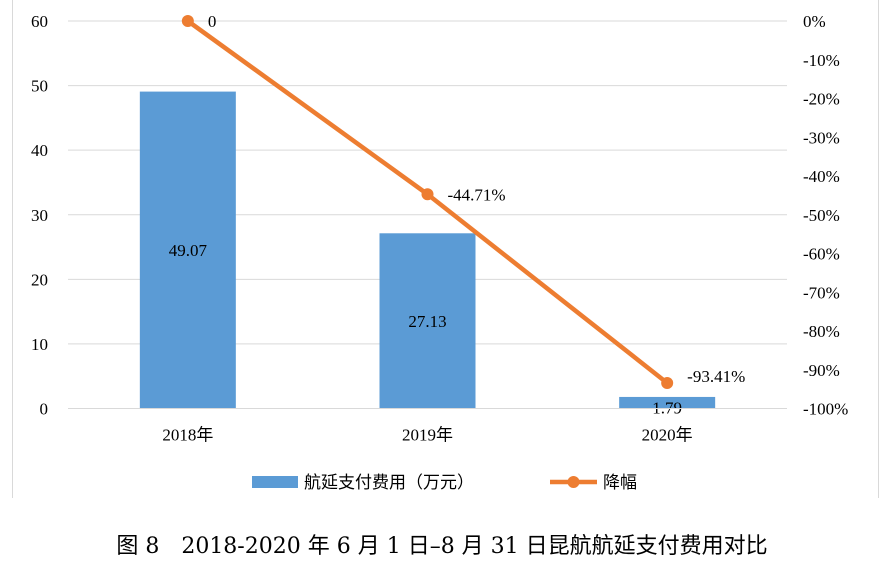 The height and width of the screenshot is (585, 884). Describe the element at coordinates (39, 150) in the screenshot. I see `left-axis-tick-label: 40` at that location.